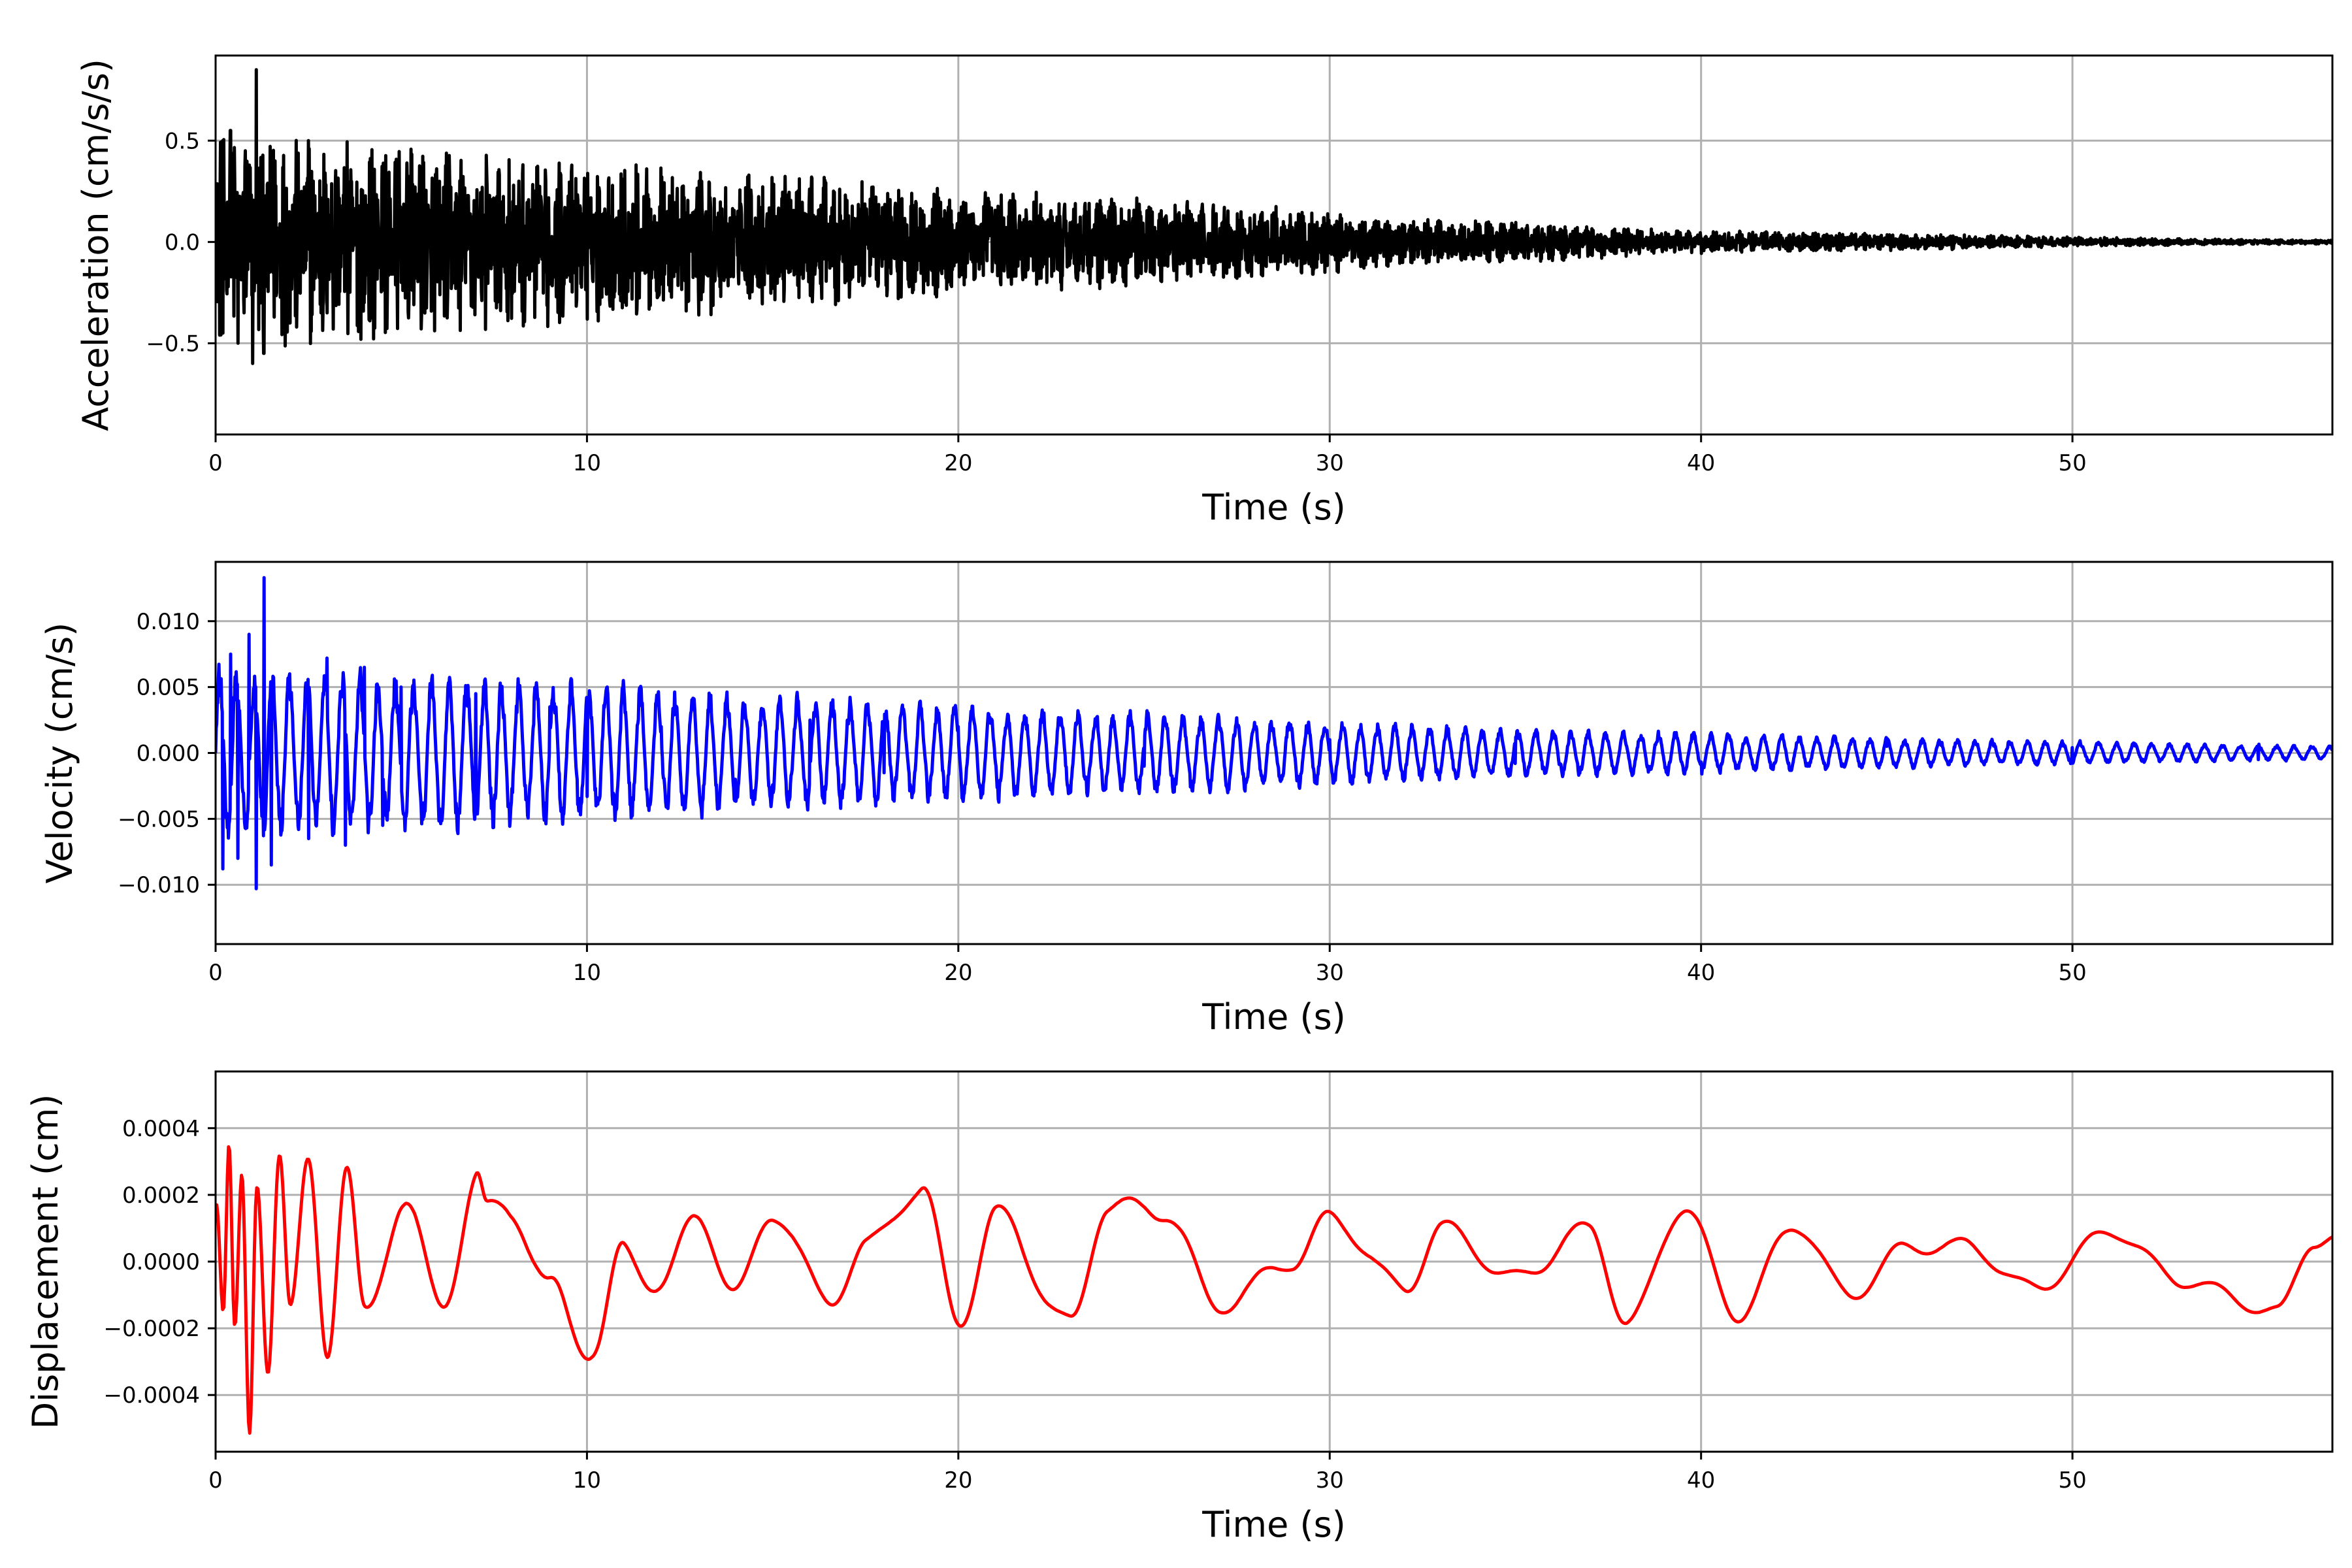  What do you see at coordinates (182, 141) in the screenshot?
I see `acceleration-y-tick-label: 0.5` at bounding box center [182, 141].